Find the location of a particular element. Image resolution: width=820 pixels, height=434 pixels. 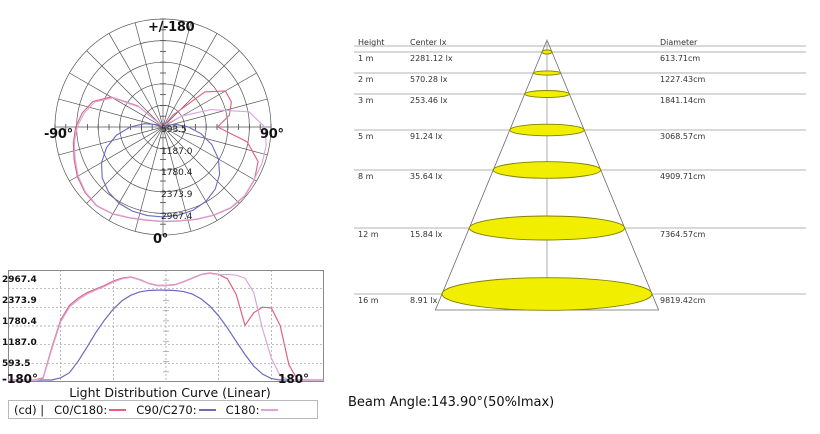

legend-swatch-c180 is located at coordinates (270, 409).